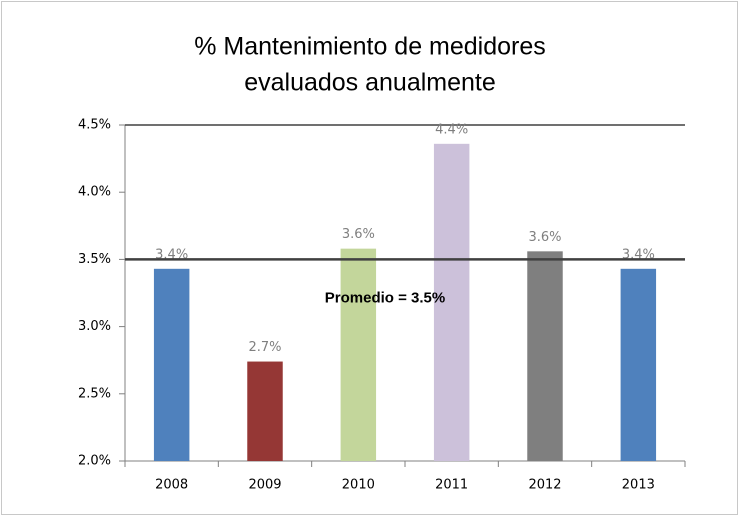 This screenshot has width=740, height=516. Describe the element at coordinates (358, 485) in the screenshot. I see `x-tick-label: 2010` at that location.